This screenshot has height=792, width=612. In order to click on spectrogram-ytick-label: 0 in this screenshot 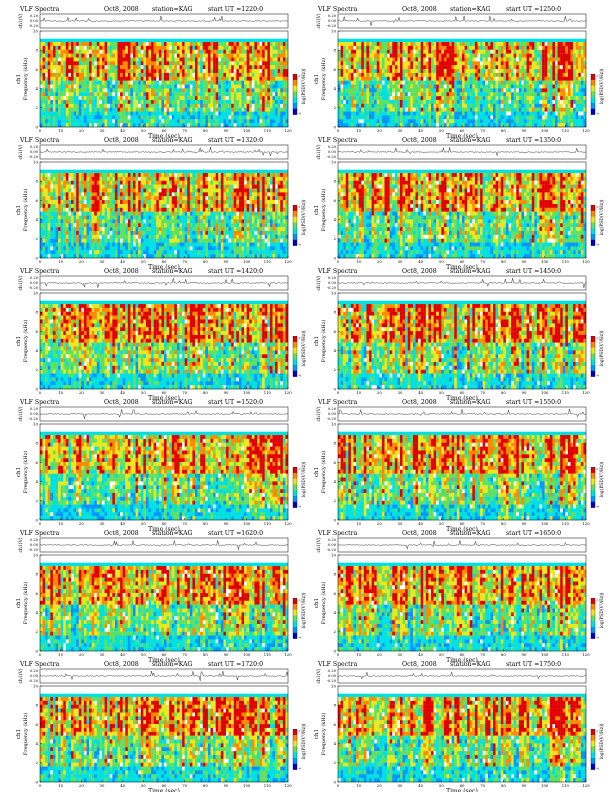, I will do `click(334, 126)`.